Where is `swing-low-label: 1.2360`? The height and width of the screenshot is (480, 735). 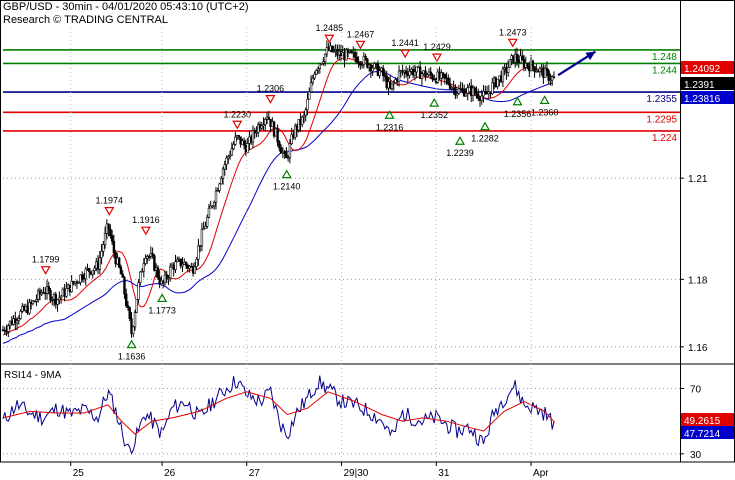
swing-low-label: 1.2360 is located at coordinates (545, 112).